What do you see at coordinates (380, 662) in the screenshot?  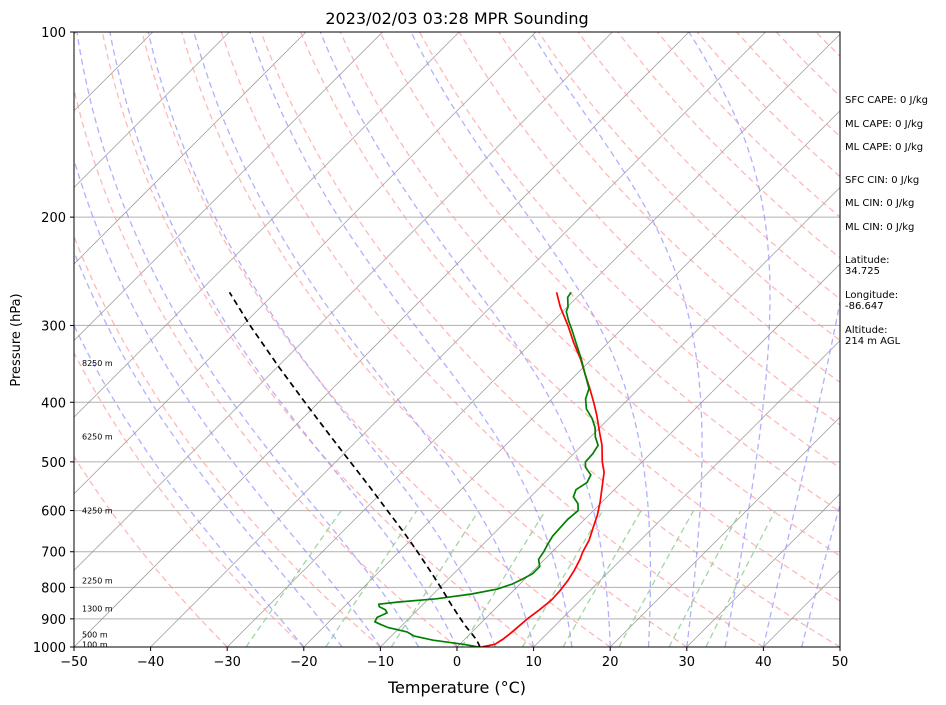 I see `x-tick-label: −10` at bounding box center [380, 662].